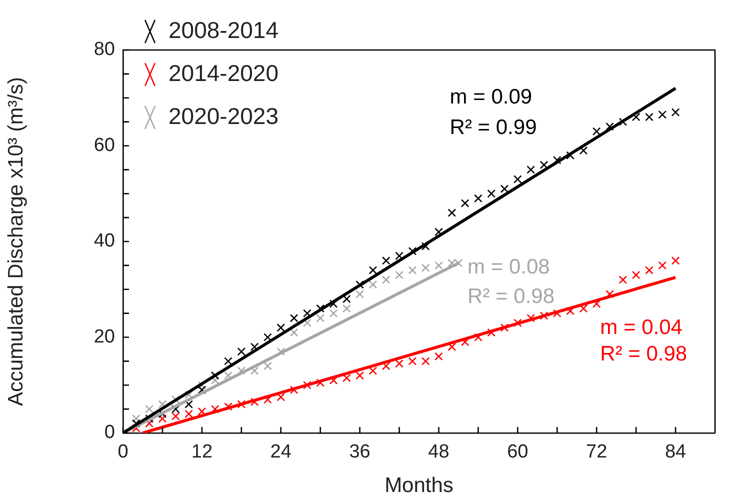 Image resolution: width=745 pixels, height=503 pixels. Describe the element at coordinates (359, 452) in the screenshot. I see `x-tick-label: 36` at that location.